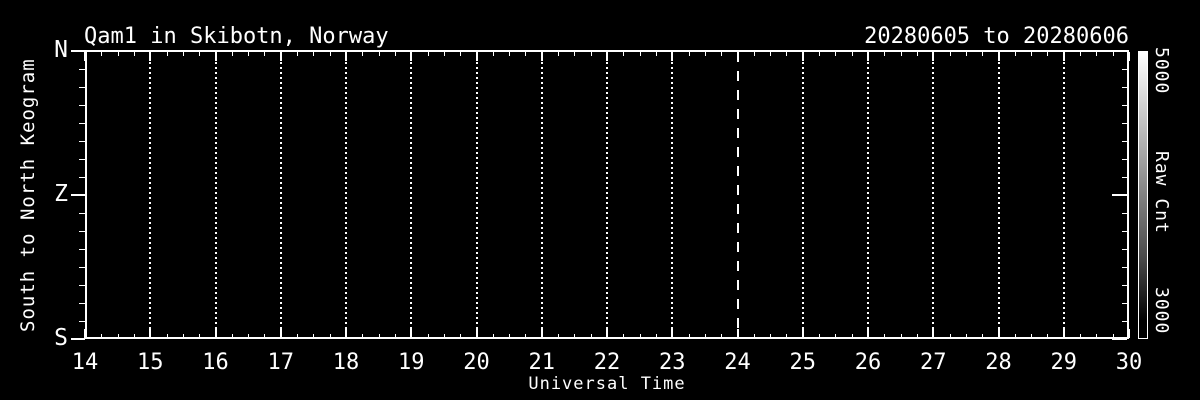  Describe the element at coordinates (61, 49) in the screenshot. I see `y-tick-label: N` at that location.